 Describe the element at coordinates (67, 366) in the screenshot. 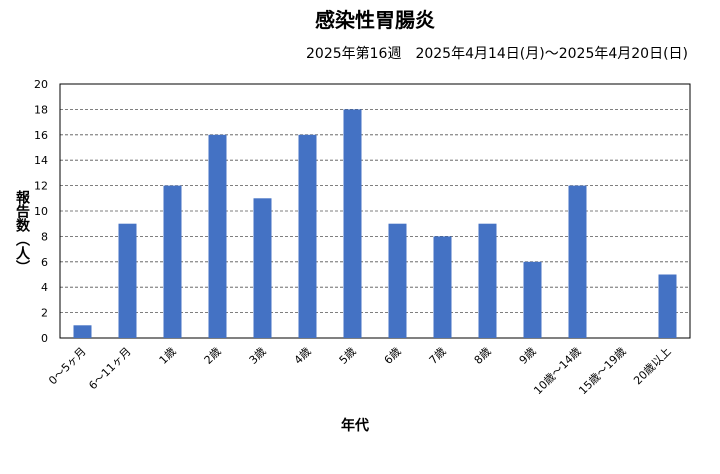

I see `x-tick-label: 0～5ヶ月` at that location.